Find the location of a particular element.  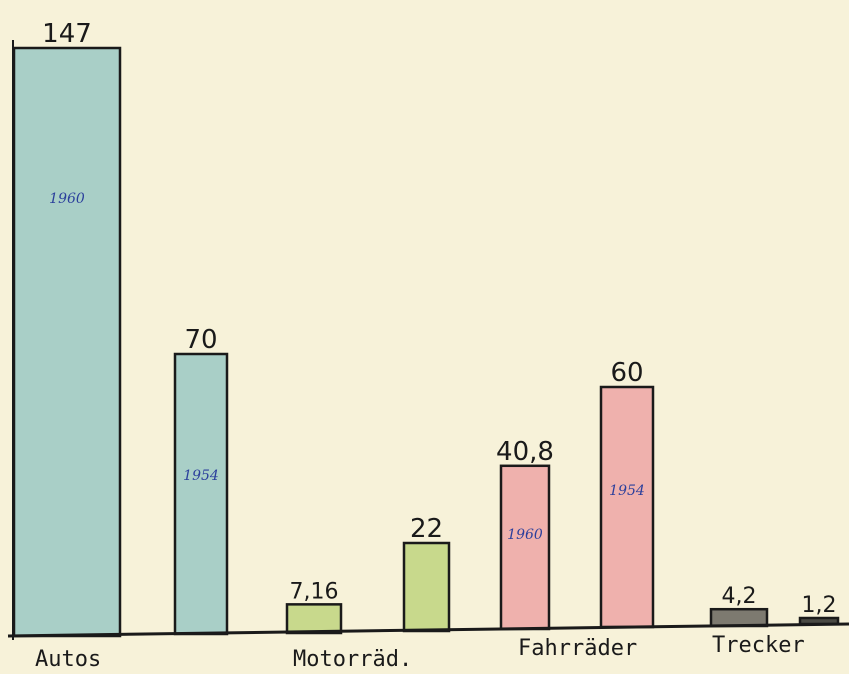

category-label-motorraeder: Motorräd. is located at coordinates (352, 659).